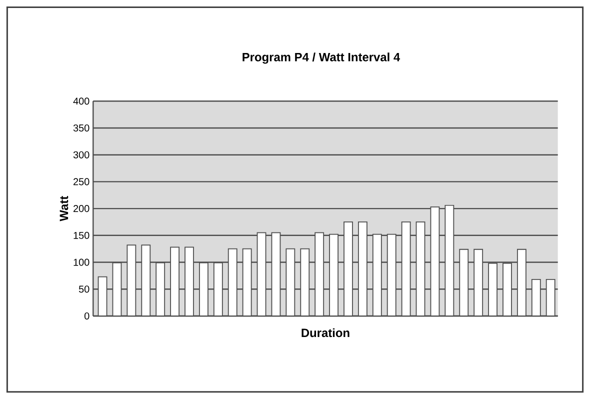 This screenshot has height=398, width=590. I want to click on y-tick-label: 150, so click(82, 235).